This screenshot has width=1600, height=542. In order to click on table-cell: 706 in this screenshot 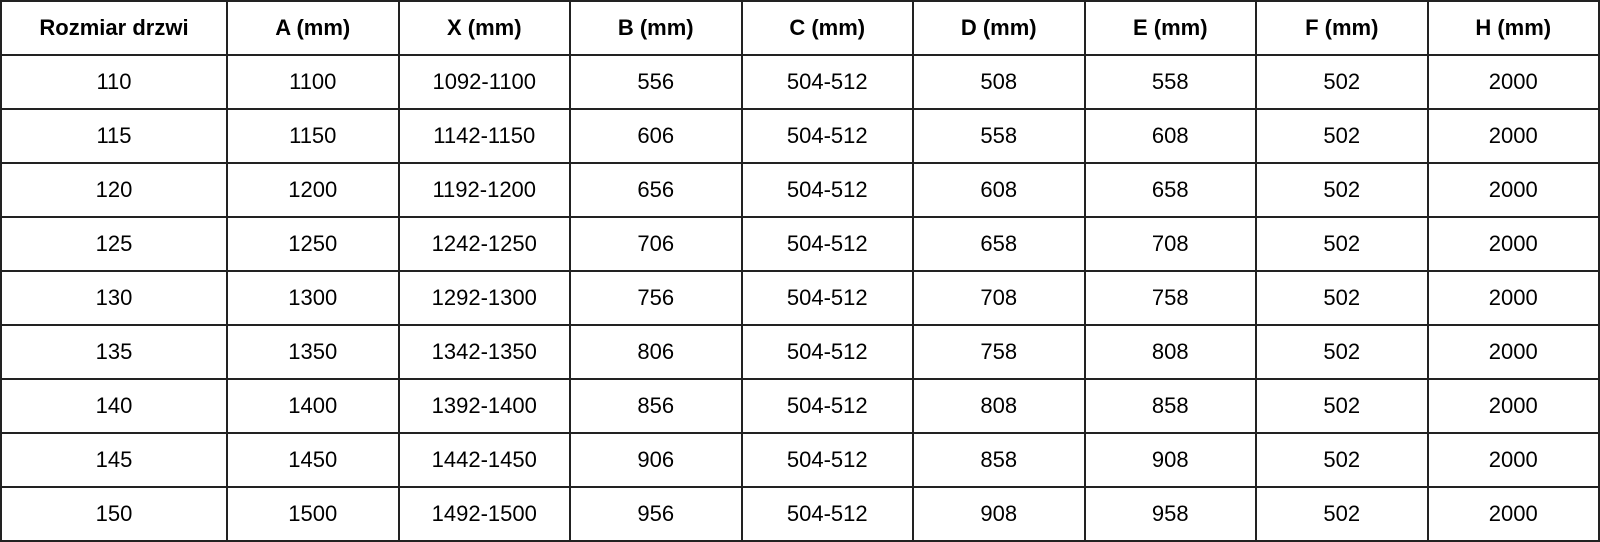, I will do `click(656, 244)`.